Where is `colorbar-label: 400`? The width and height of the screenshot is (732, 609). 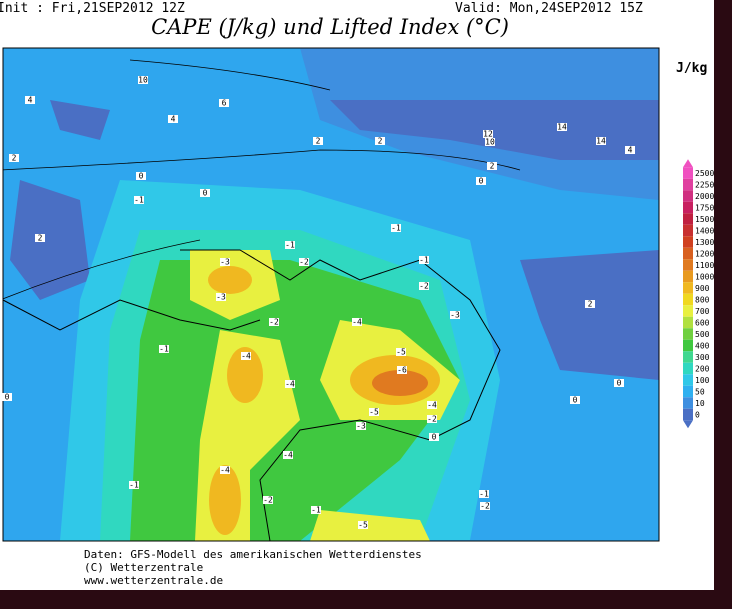
colorbar-label: 400 is located at coordinates (702, 346).